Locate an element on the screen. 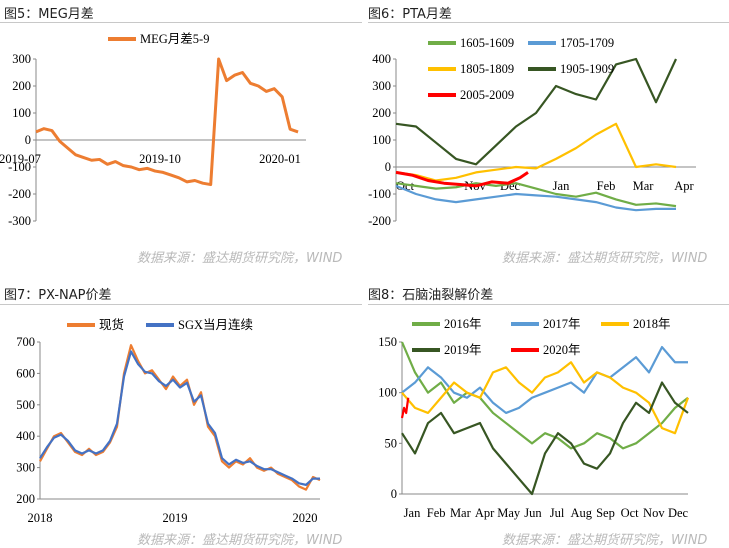 Image resolution: width=729 pixels, height=548 pixels. fig8-x-tick-label: Dec is located at coordinates (678, 513).